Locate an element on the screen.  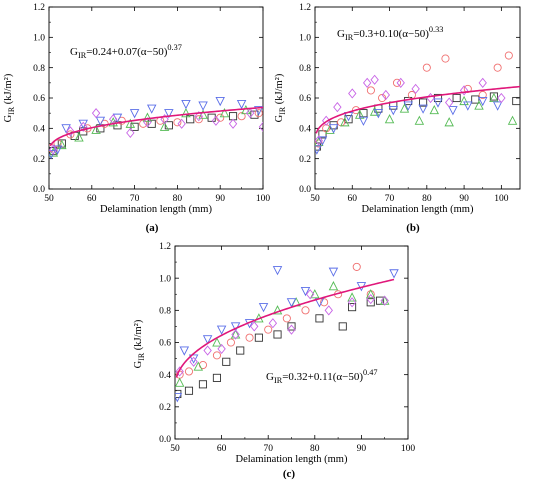
series-circle-red is located at coordinates (275, 320).